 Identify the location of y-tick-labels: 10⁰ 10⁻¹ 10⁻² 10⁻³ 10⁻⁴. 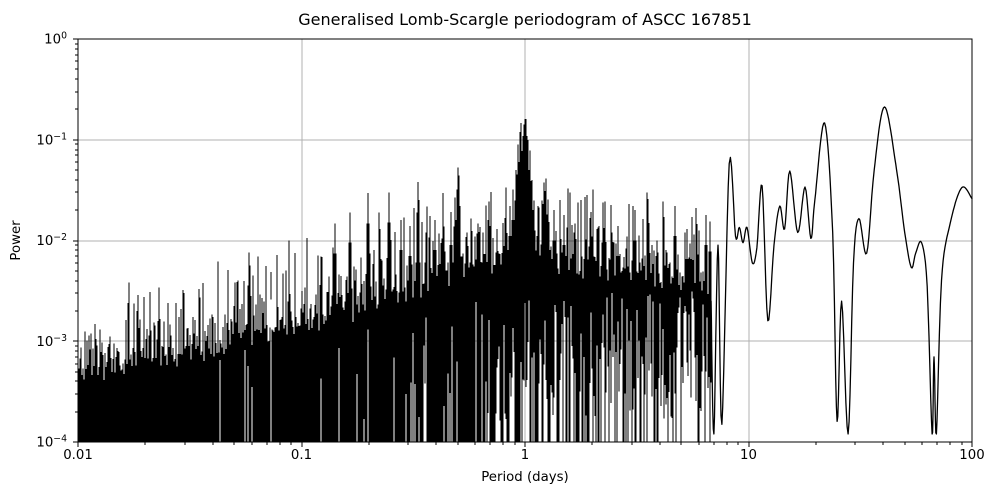
(51, 241).